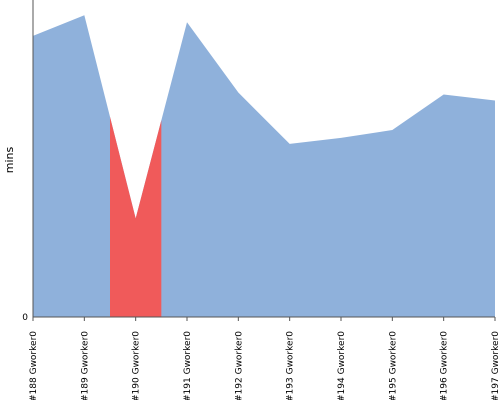  Describe the element at coordinates (291, 365) in the screenshot. I see `x-tick-label: #193 Gworker0` at that location.